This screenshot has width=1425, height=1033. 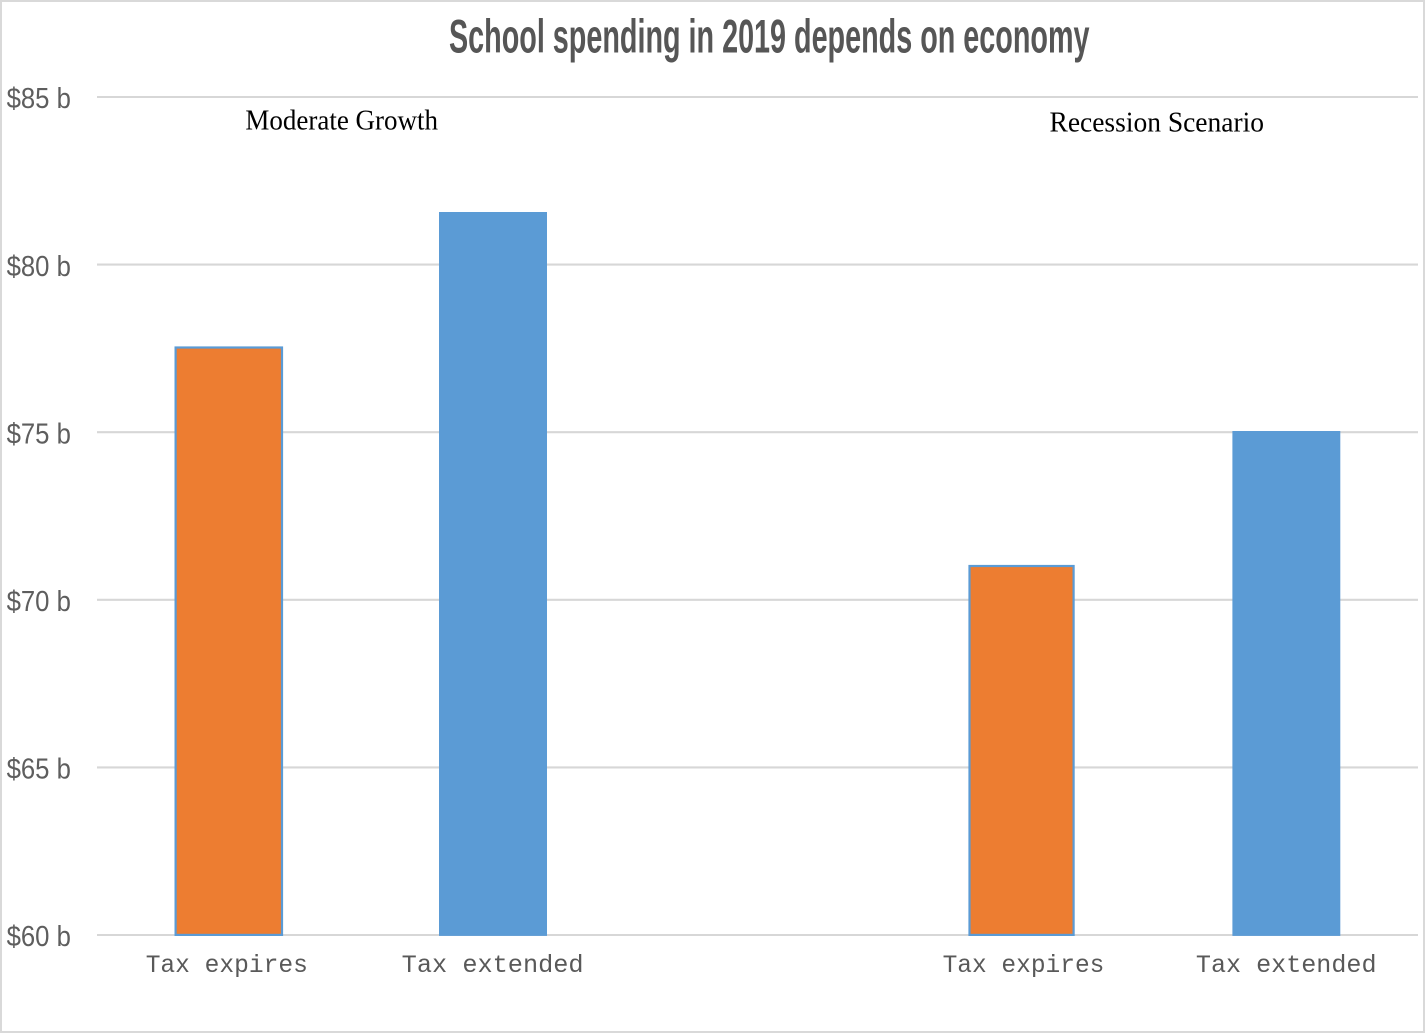 I want to click on svg-text: $75 b, so click(x=39, y=434).